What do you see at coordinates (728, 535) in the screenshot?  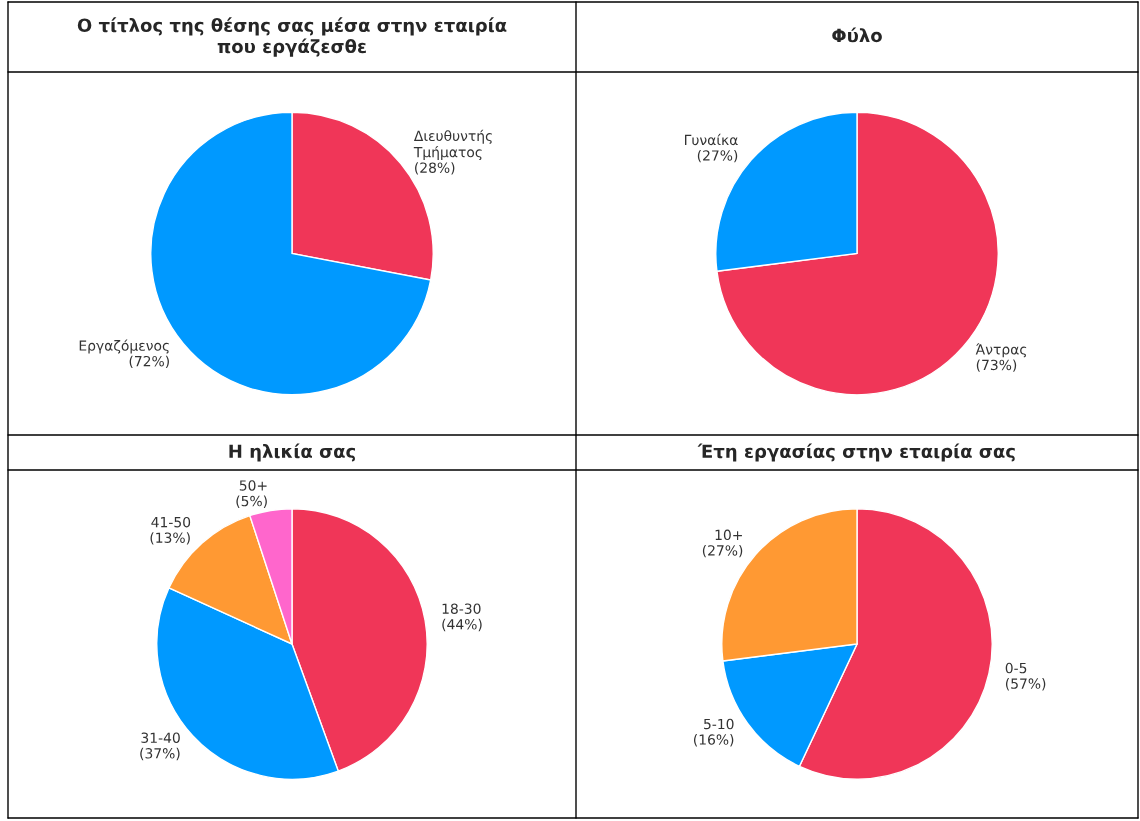 I see `slice-label: 10+` at bounding box center [728, 535].